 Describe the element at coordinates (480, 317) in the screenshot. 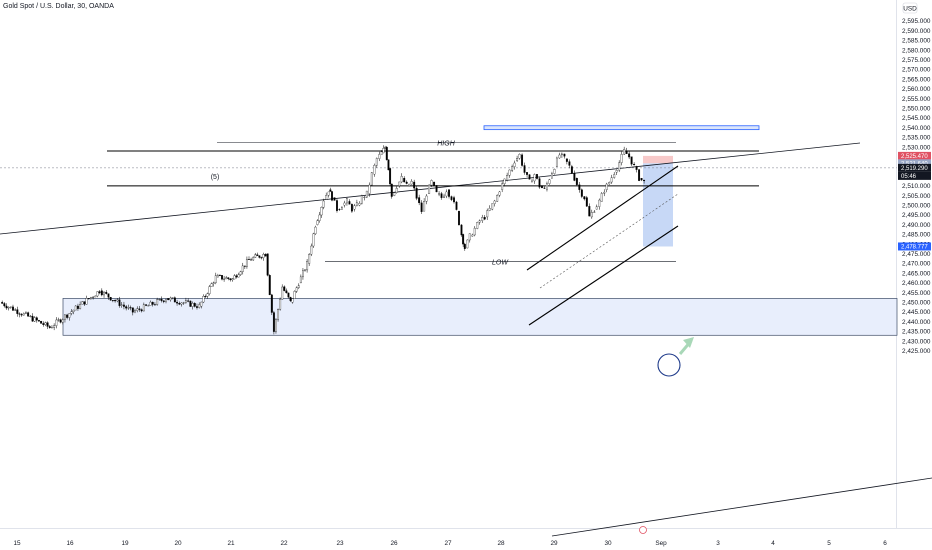

I see `demand-zone` at that location.